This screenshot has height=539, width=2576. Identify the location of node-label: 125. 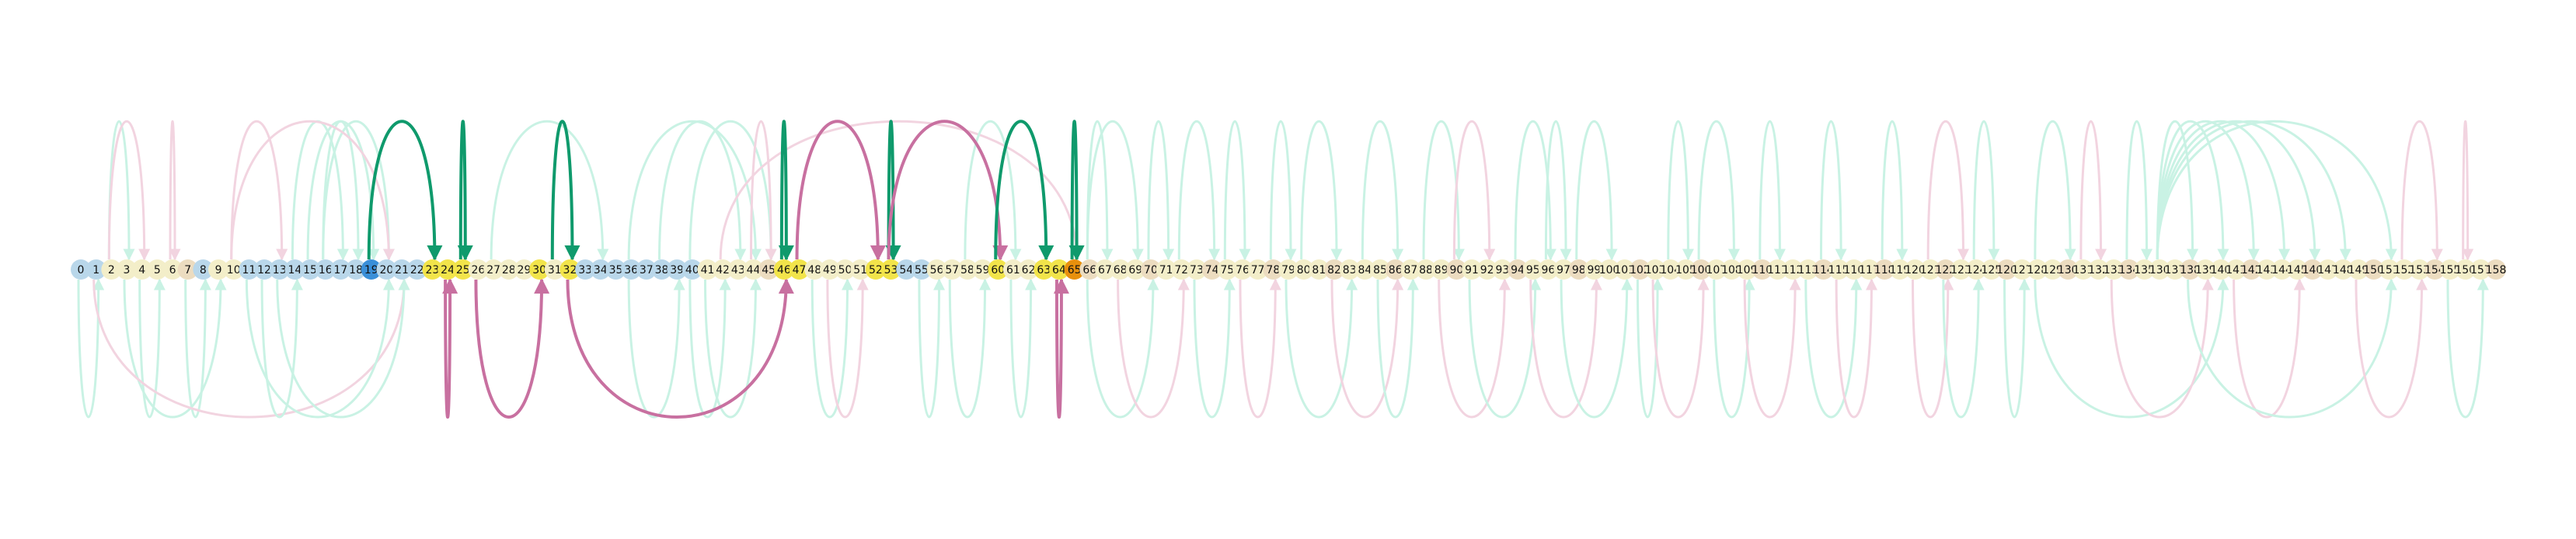
(1992, 270).